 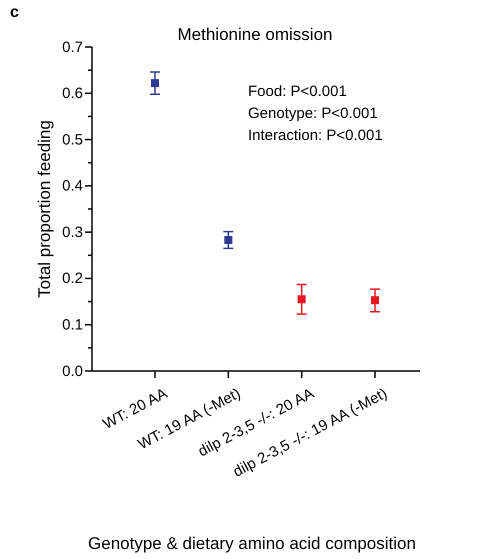 I want to click on chart-title: Methionine omission, so click(x=255, y=34).